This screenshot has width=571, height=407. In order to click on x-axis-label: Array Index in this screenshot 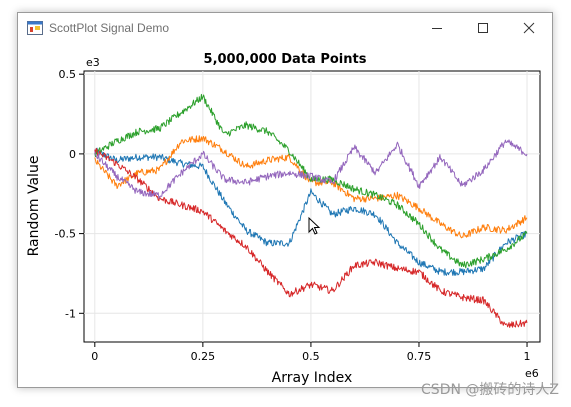, I will do `click(312, 378)`.